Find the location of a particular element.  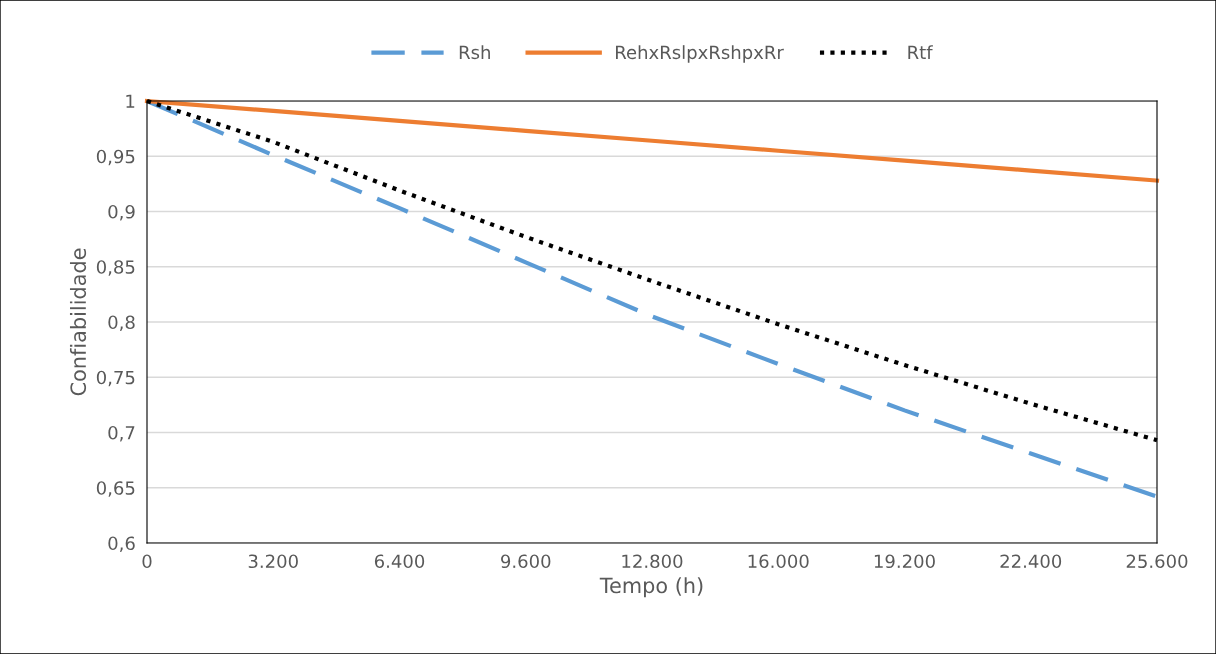

y-axis-title: Confiabilidade is located at coordinates (78, 322).